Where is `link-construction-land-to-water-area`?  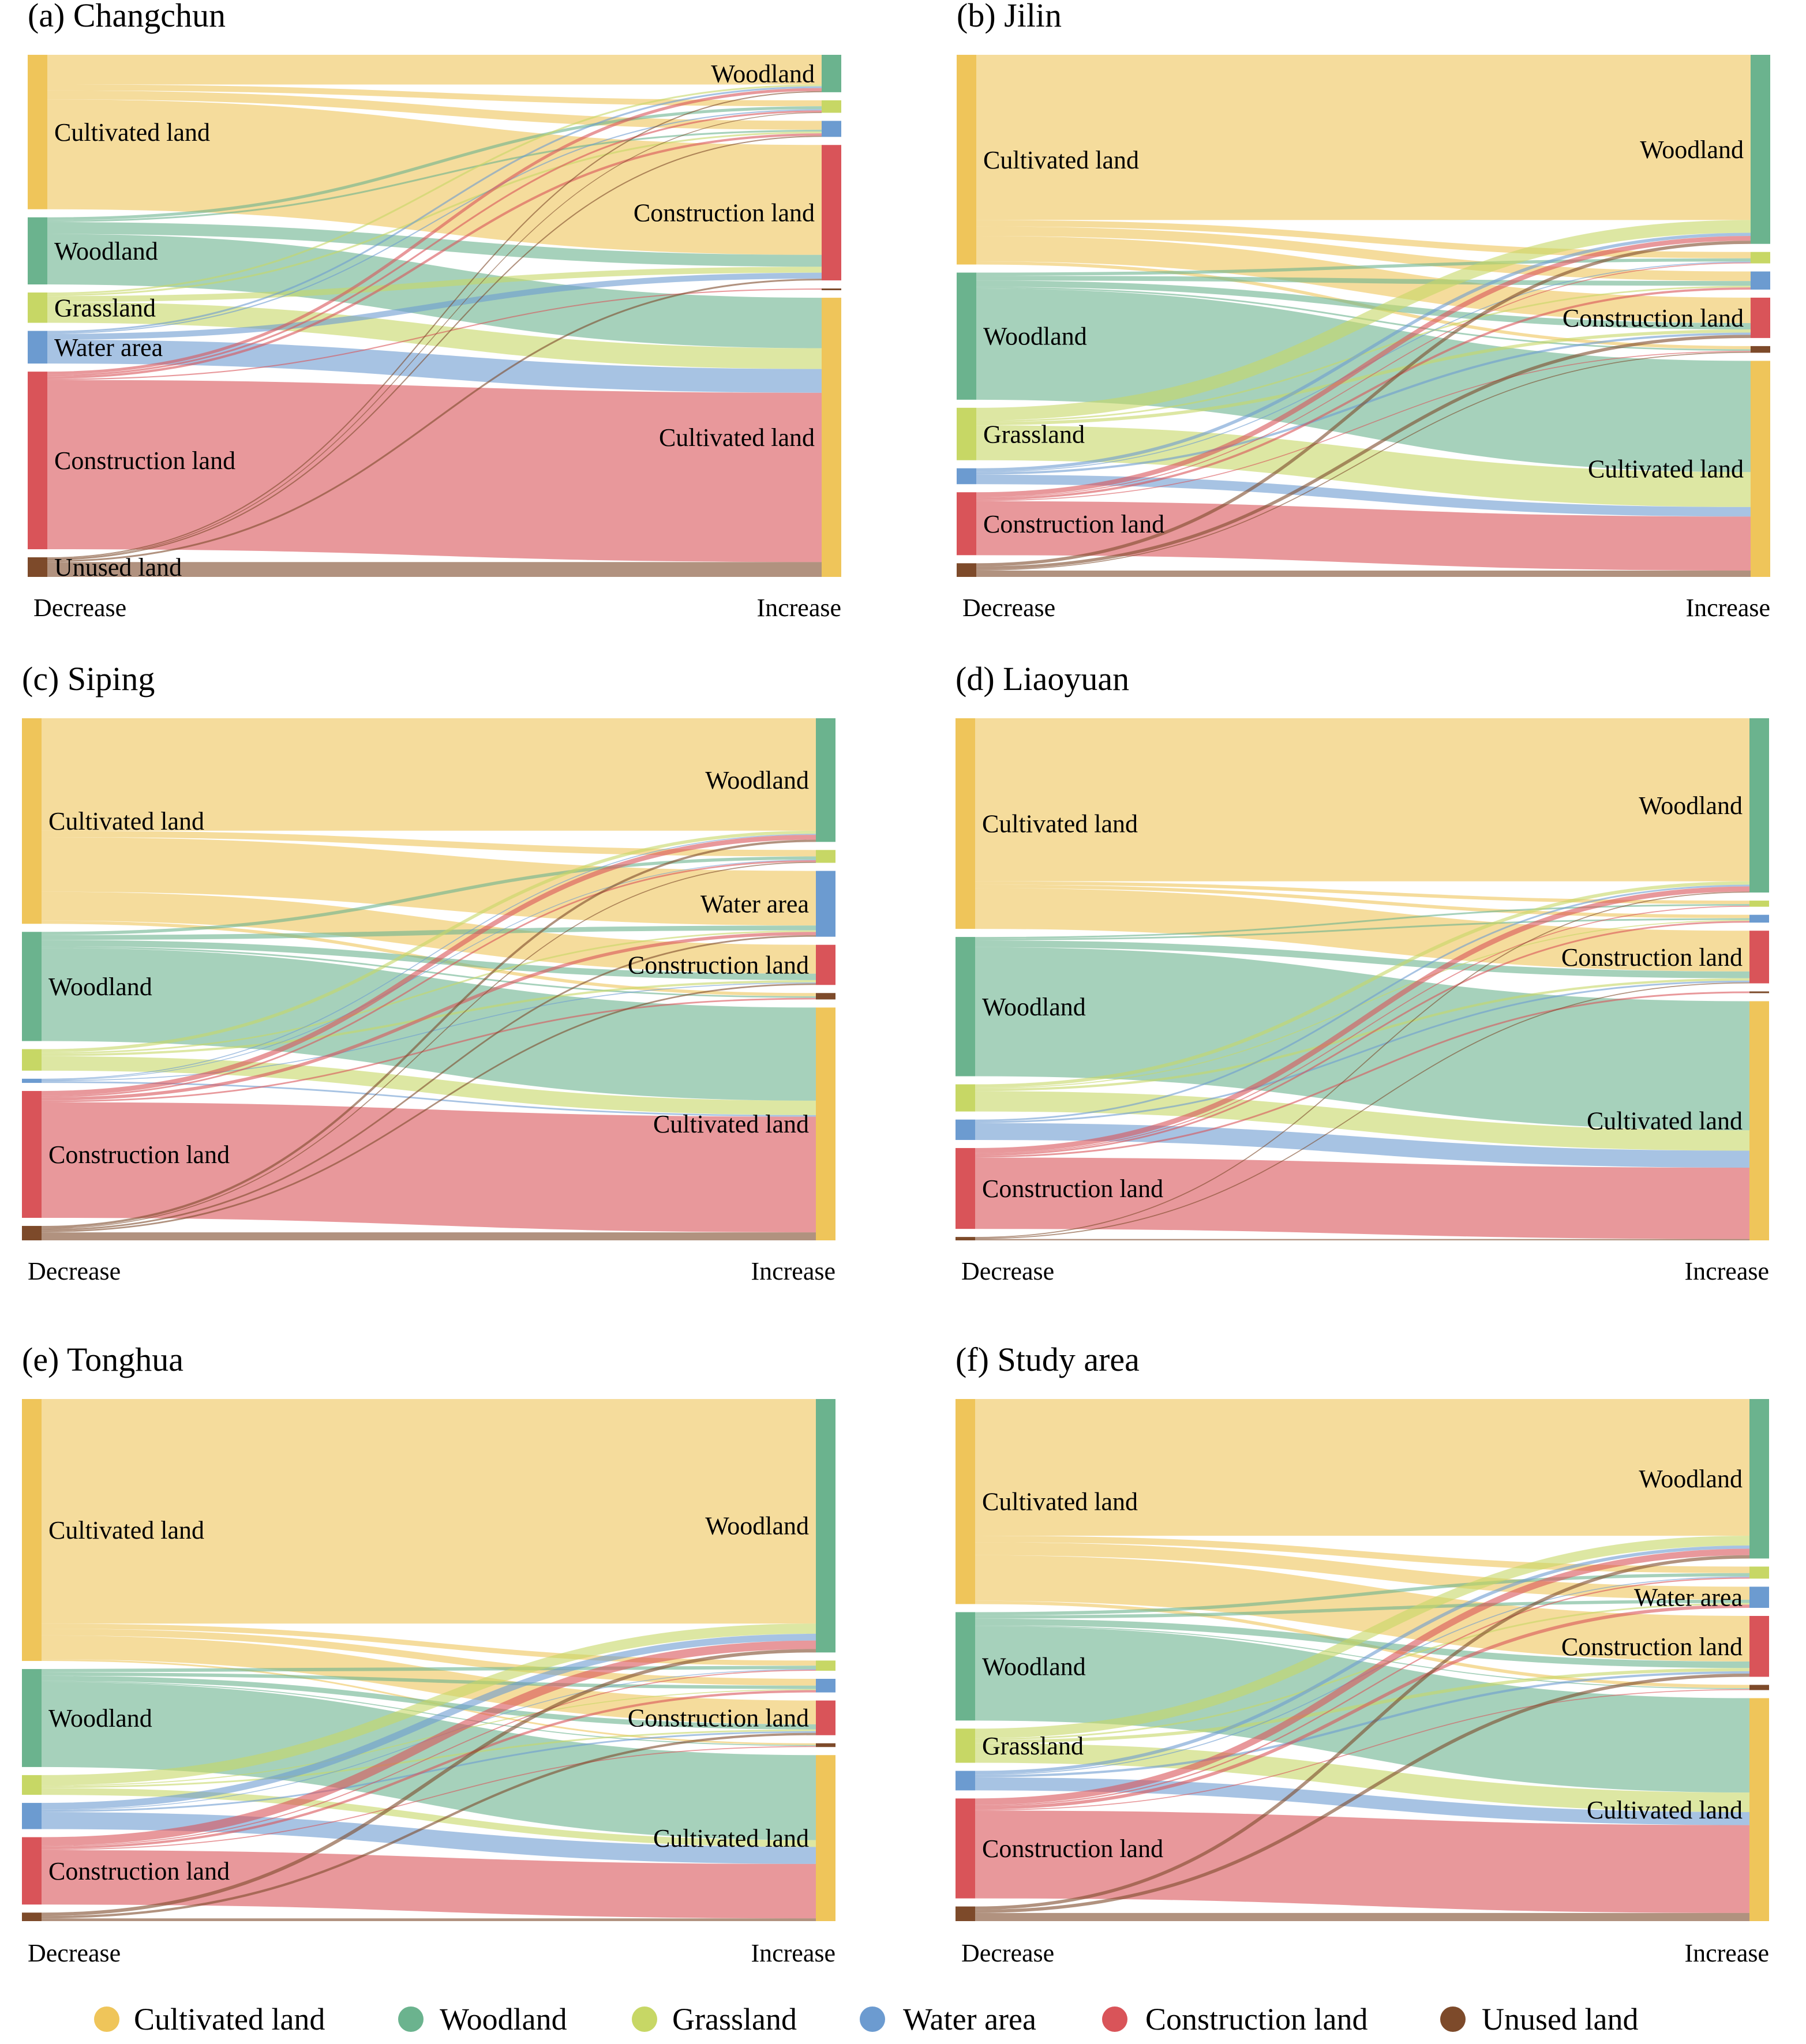 link-construction-land-to-water-area is located at coordinates (428, 1016).